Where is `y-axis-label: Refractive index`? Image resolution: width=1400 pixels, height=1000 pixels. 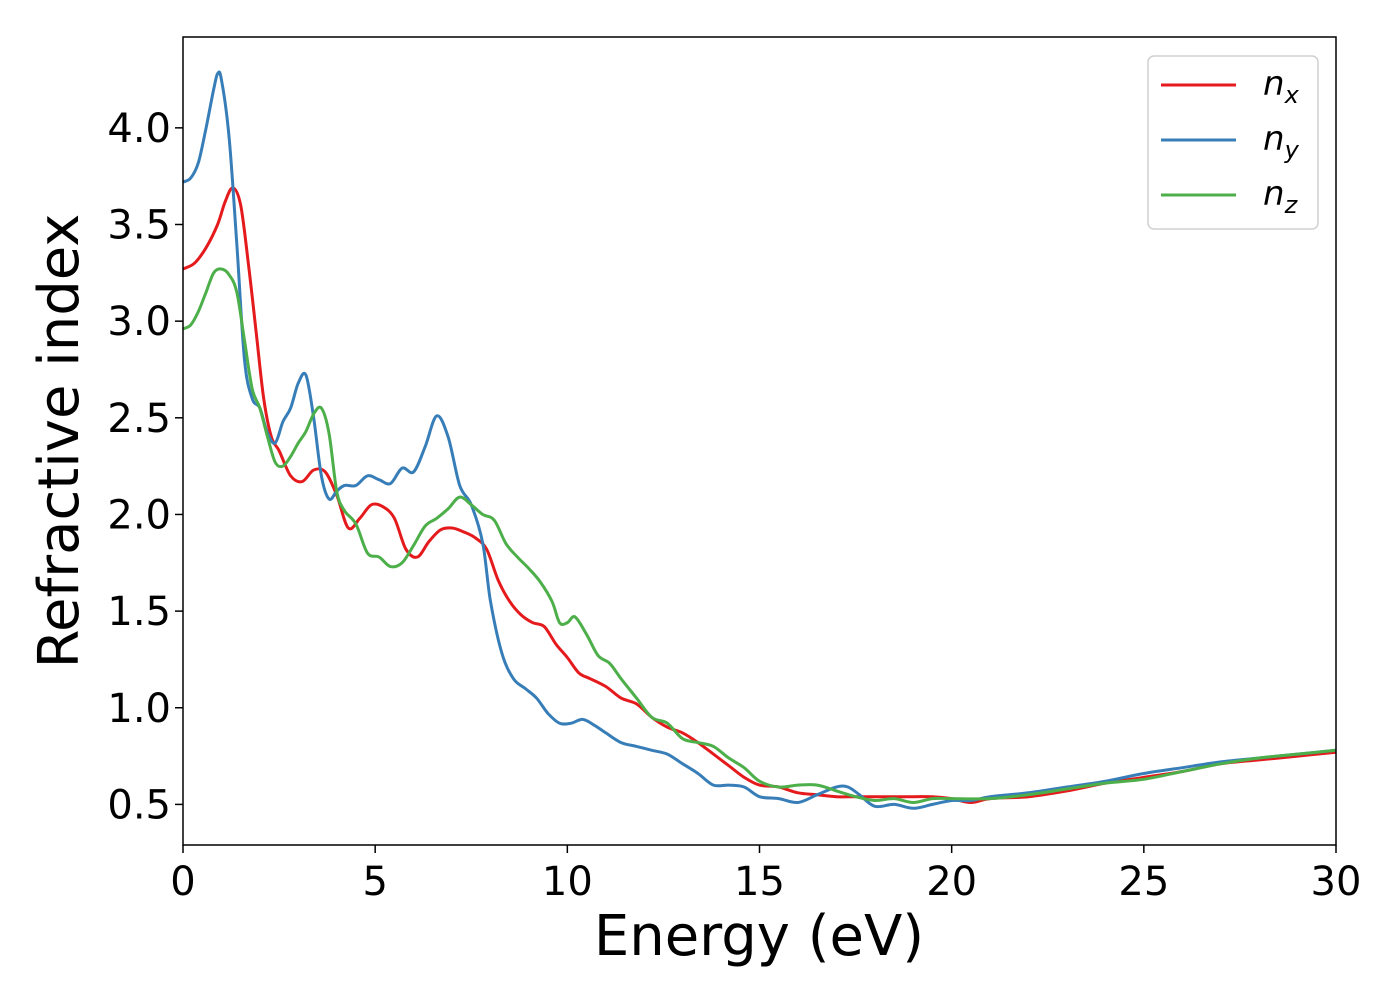 y-axis-label: Refractive index is located at coordinates (59, 441).